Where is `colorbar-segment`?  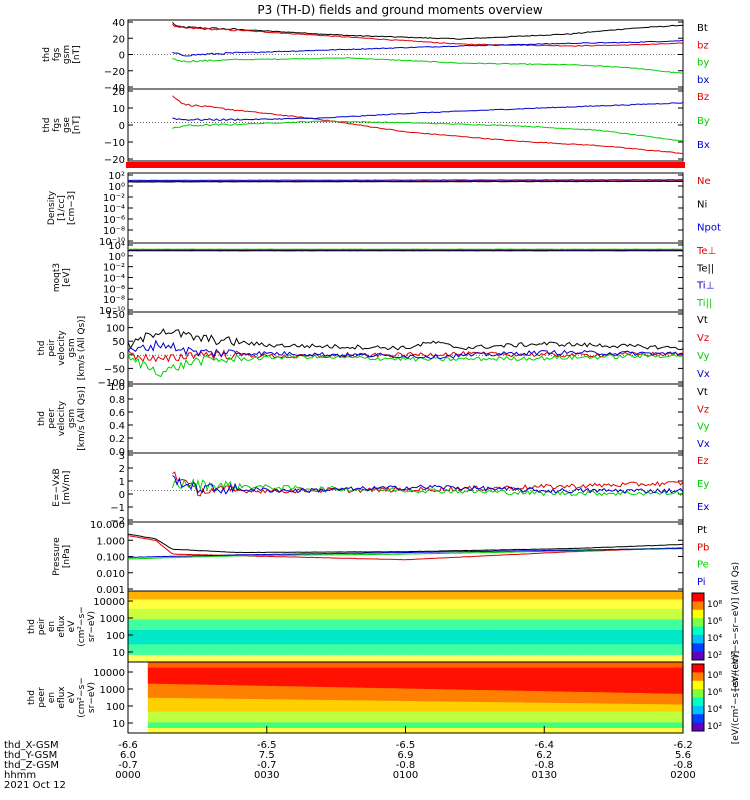 colorbar-segment is located at coordinates (698, 631).